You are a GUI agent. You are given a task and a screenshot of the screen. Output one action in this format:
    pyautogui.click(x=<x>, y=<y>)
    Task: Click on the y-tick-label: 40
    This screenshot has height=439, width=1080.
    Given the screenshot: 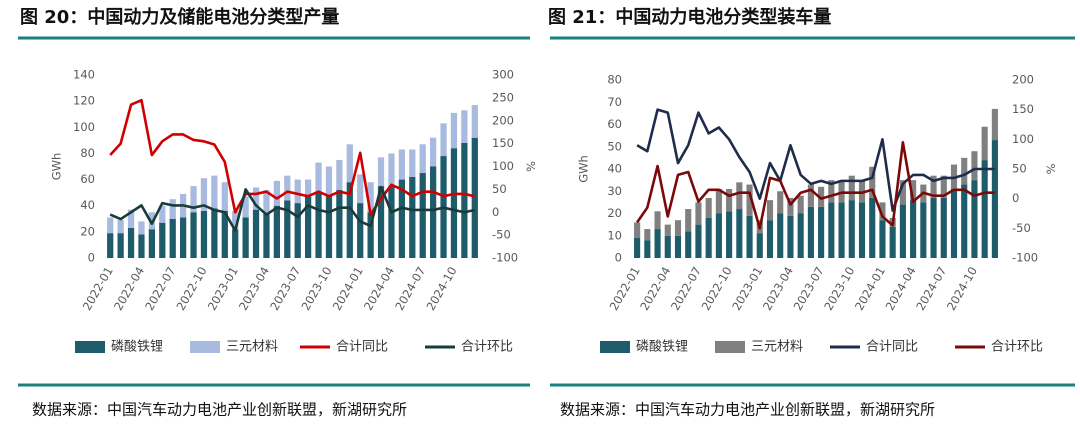 What is the action you would take?
    pyautogui.click(x=614, y=169)
    